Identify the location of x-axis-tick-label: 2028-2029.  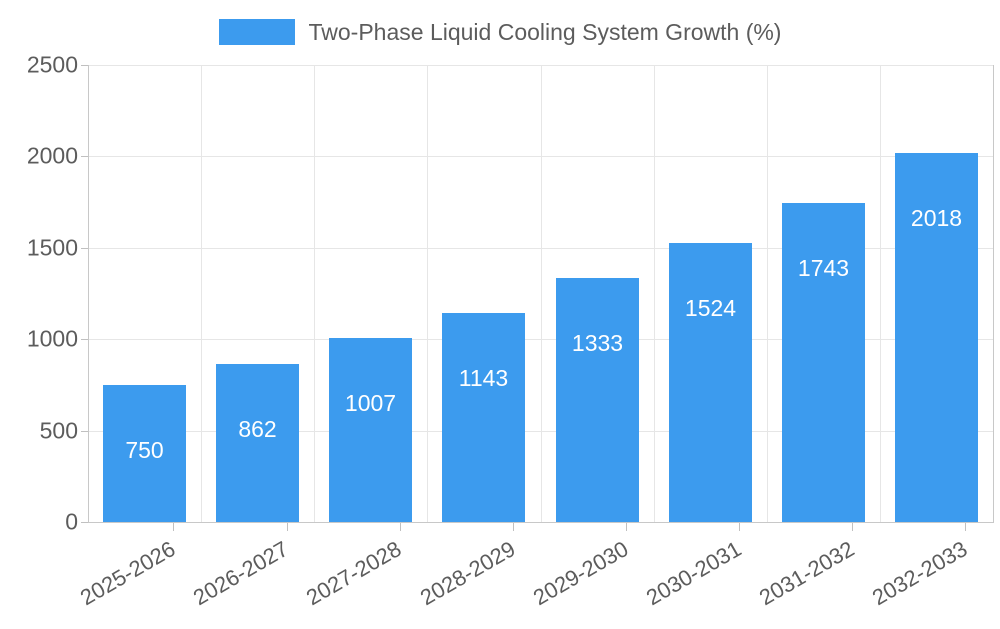
(467, 573).